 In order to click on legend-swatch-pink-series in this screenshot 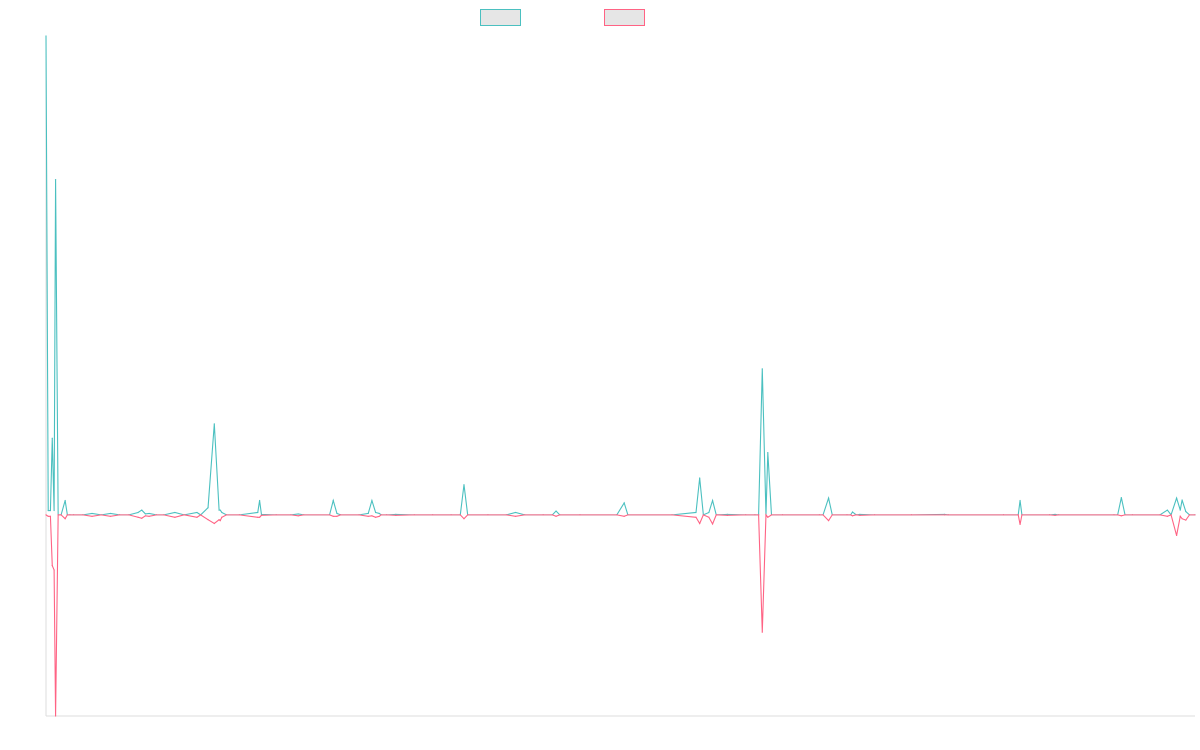, I will do `click(624, 17)`.